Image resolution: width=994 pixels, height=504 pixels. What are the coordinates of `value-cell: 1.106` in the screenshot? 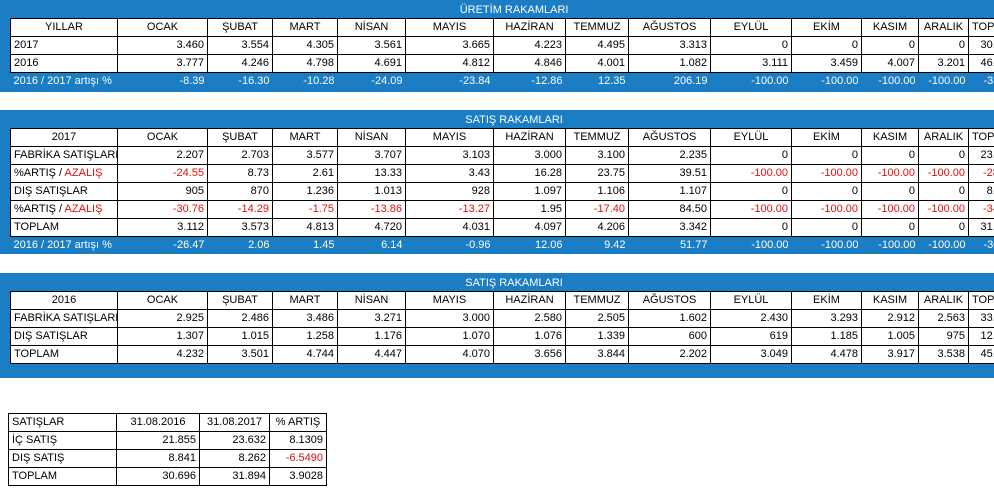 It's located at (597, 191).